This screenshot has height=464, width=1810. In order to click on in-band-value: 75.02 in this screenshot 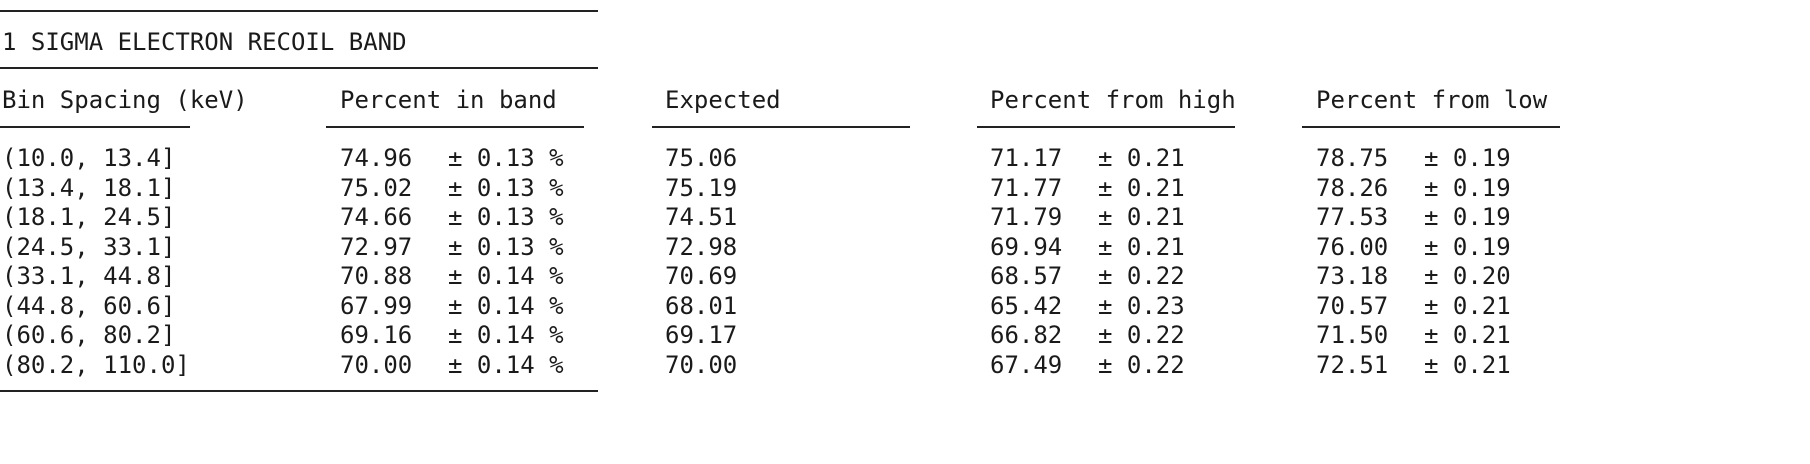, I will do `click(376, 188)`.